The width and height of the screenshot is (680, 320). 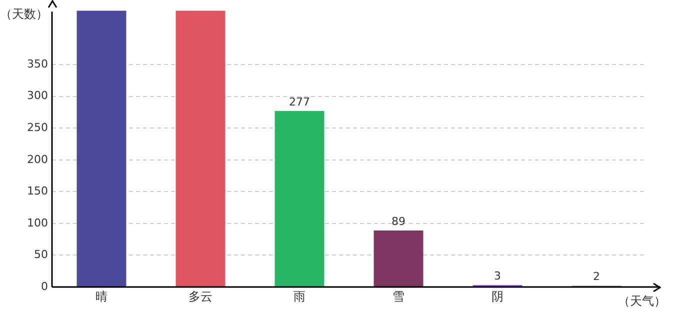 What do you see at coordinates (37, 159) in the screenshot?
I see `y-tick-label: 200` at bounding box center [37, 159].